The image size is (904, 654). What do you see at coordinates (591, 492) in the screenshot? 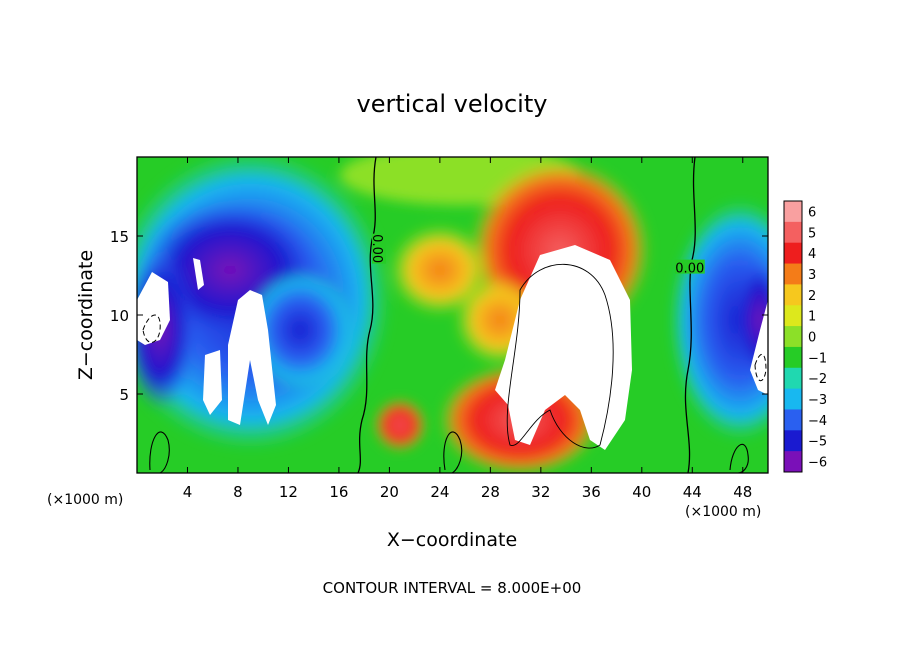
I see `x-tick-label: 36` at bounding box center [591, 492].